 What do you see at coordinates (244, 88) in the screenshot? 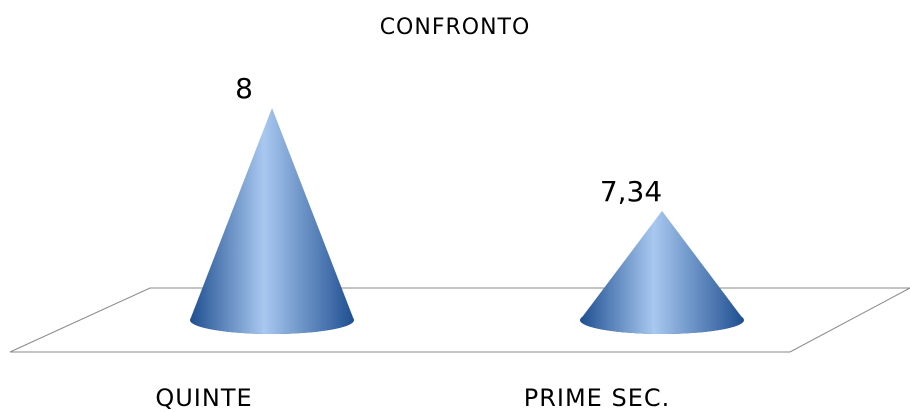
I see `data-label: 8` at bounding box center [244, 88].